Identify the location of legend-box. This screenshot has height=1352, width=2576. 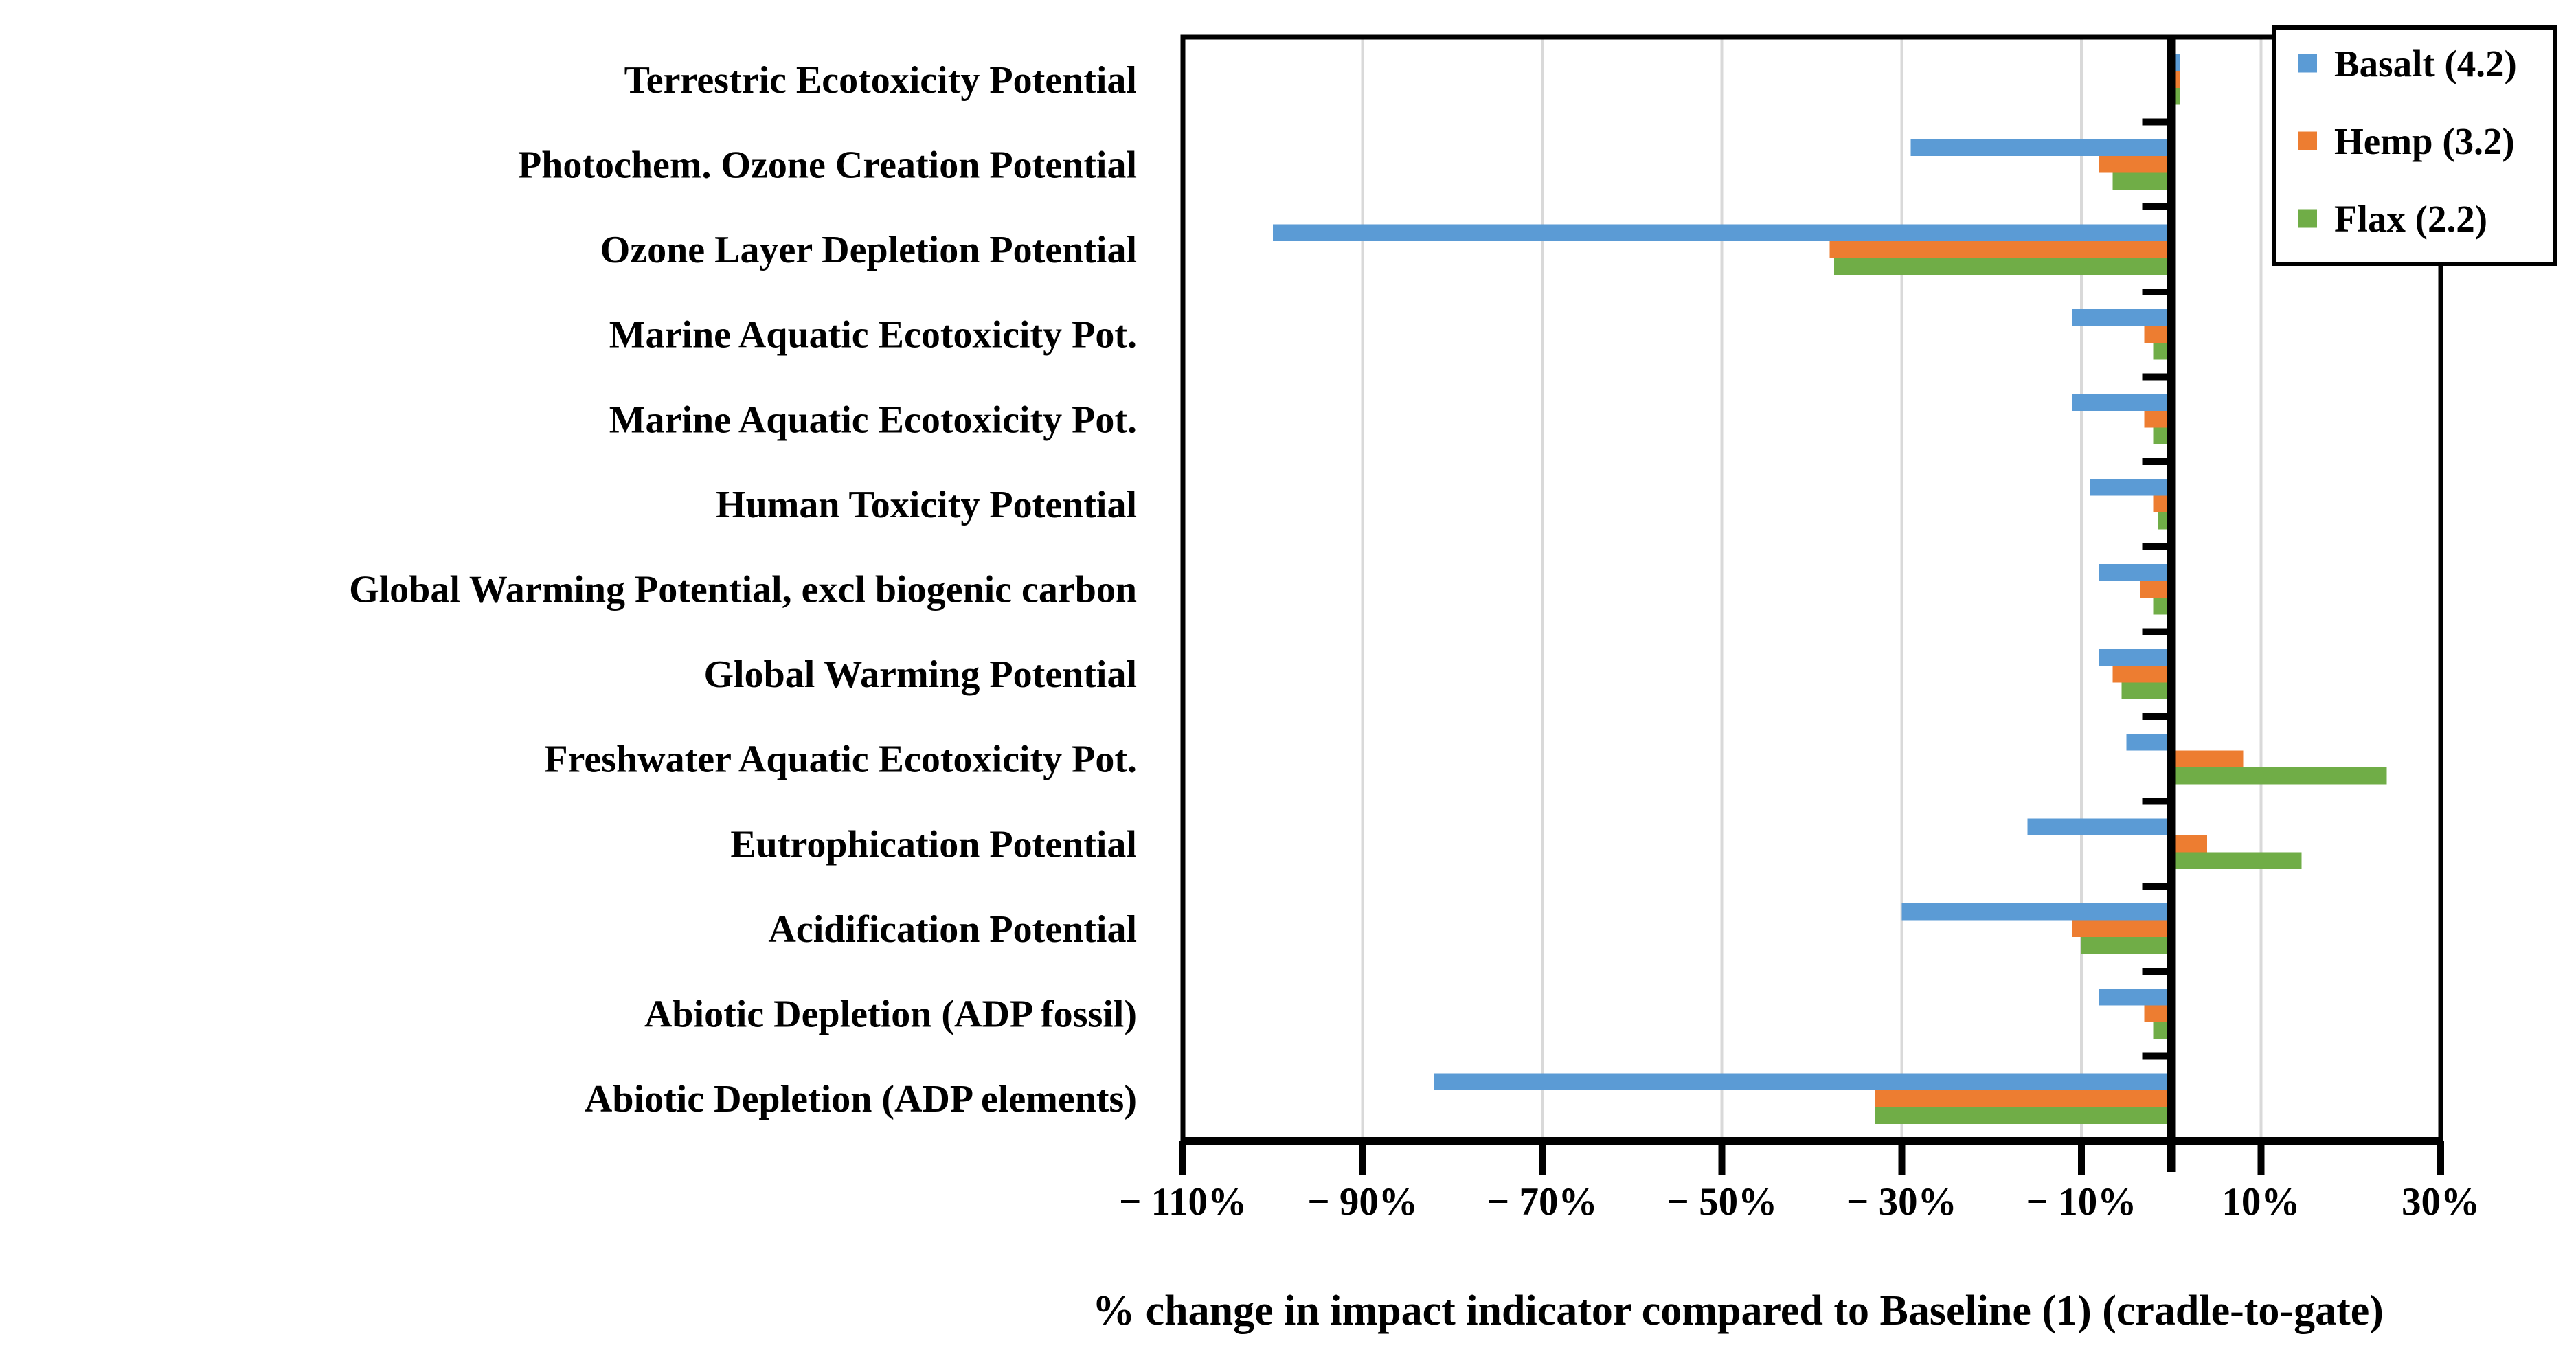
(2414, 145).